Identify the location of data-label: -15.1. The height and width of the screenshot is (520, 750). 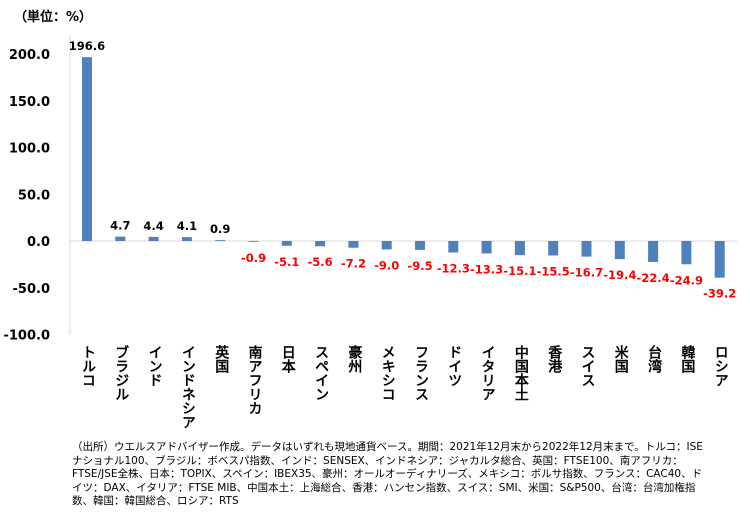
(519, 271).